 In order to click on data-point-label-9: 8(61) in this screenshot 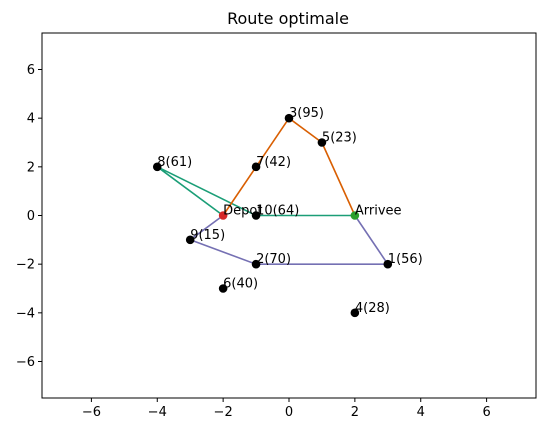, I will do `click(174, 162)`.